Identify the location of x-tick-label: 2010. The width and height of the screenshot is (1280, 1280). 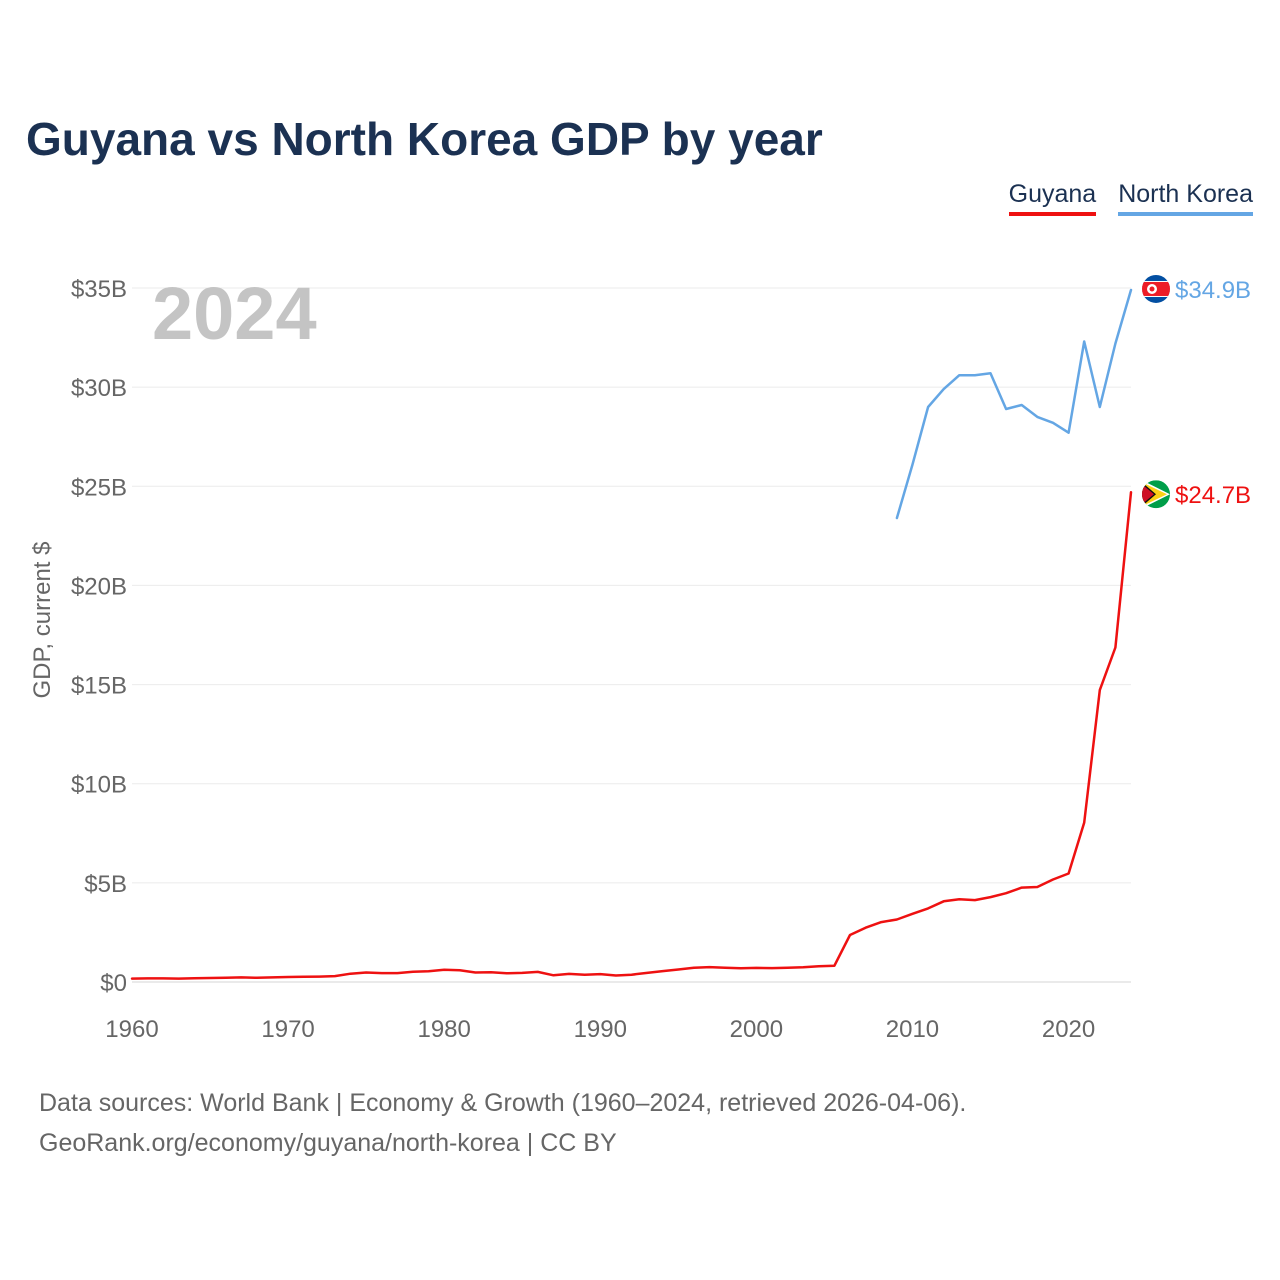
(912, 1029).